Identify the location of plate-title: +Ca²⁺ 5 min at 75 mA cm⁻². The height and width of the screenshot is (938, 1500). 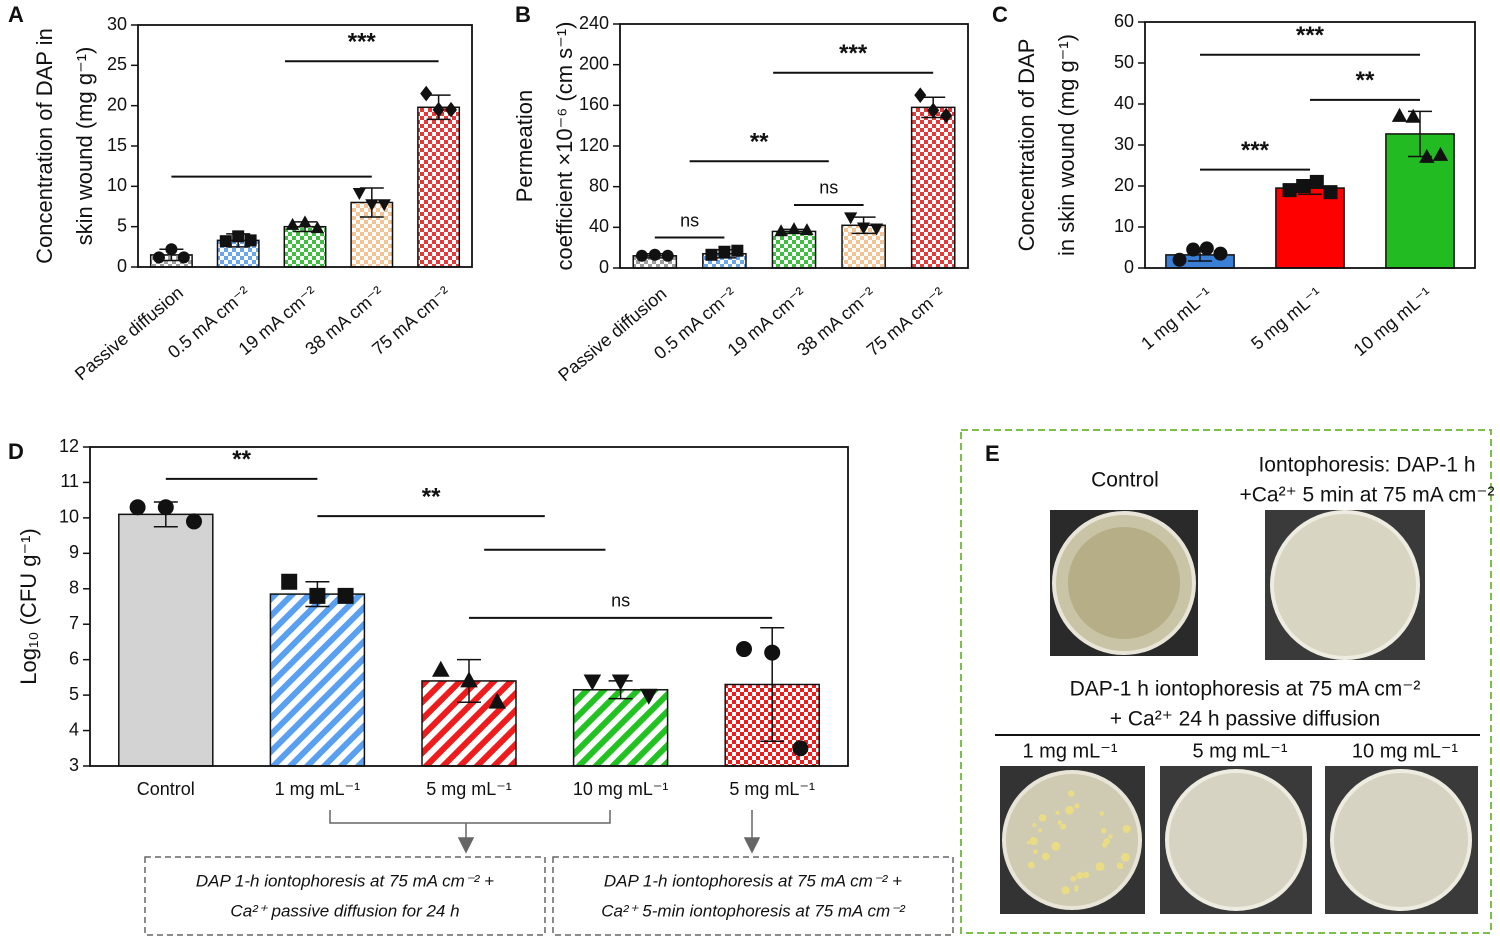
(1367, 495).